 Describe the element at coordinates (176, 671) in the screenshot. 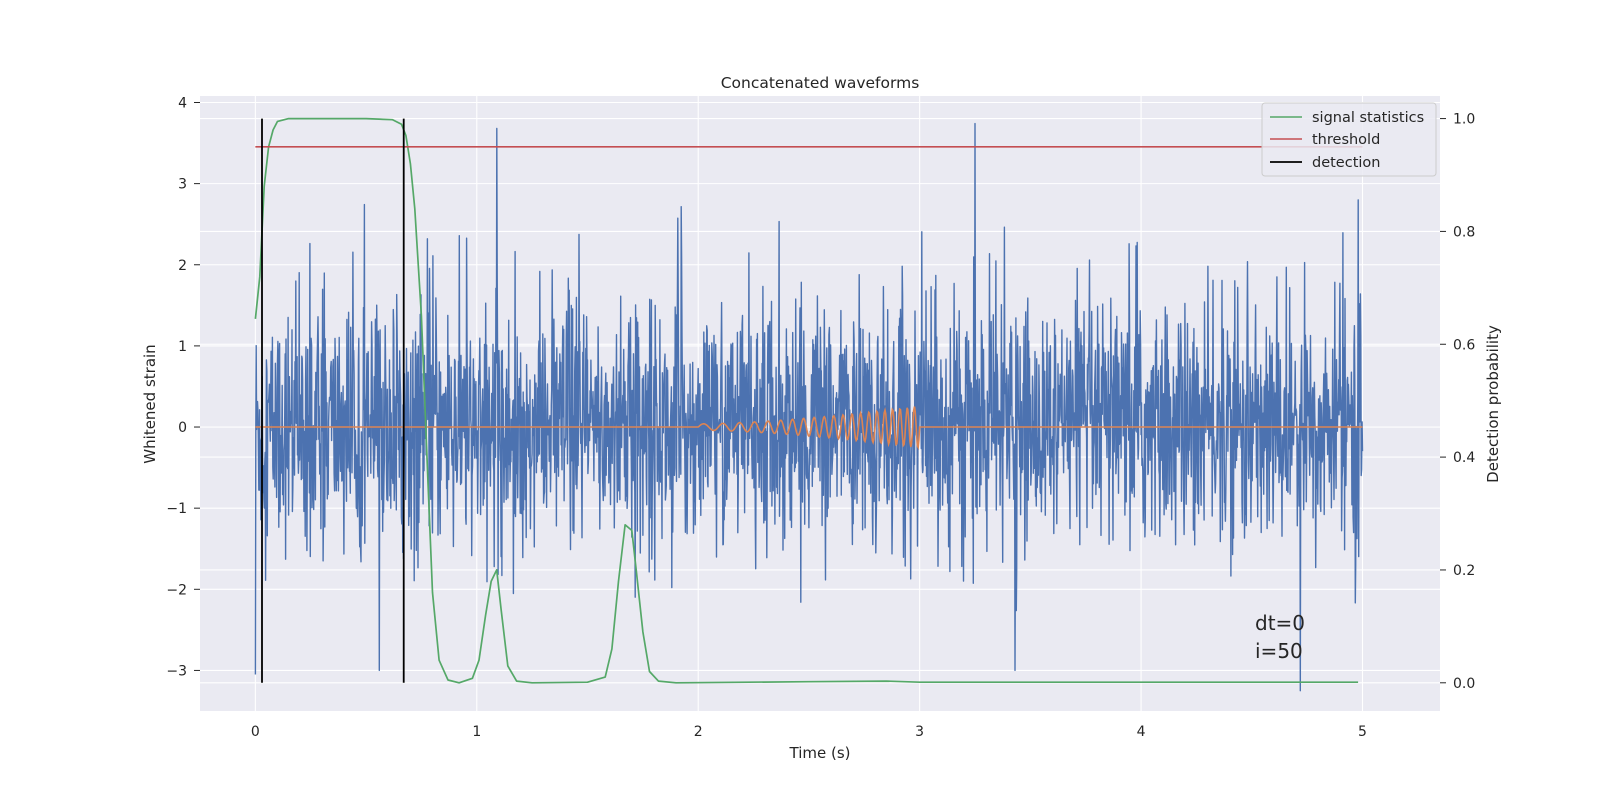

I see `y-tick-label: −3` at that location.